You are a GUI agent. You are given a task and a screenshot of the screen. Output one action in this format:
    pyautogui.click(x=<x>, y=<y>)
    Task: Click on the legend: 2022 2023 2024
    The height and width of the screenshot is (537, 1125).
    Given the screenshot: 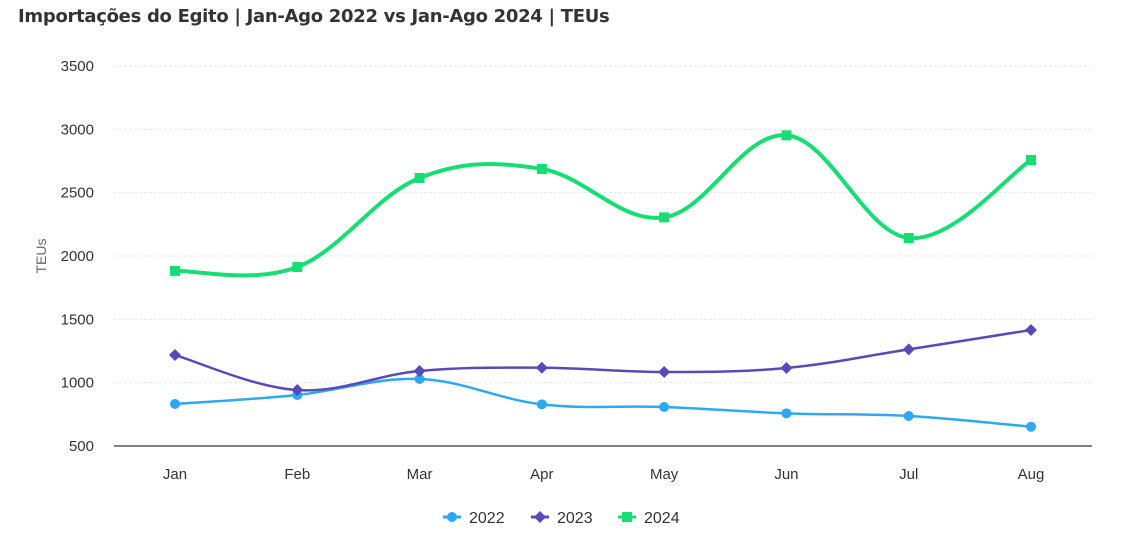 What is the action you would take?
    pyautogui.click(x=561, y=518)
    